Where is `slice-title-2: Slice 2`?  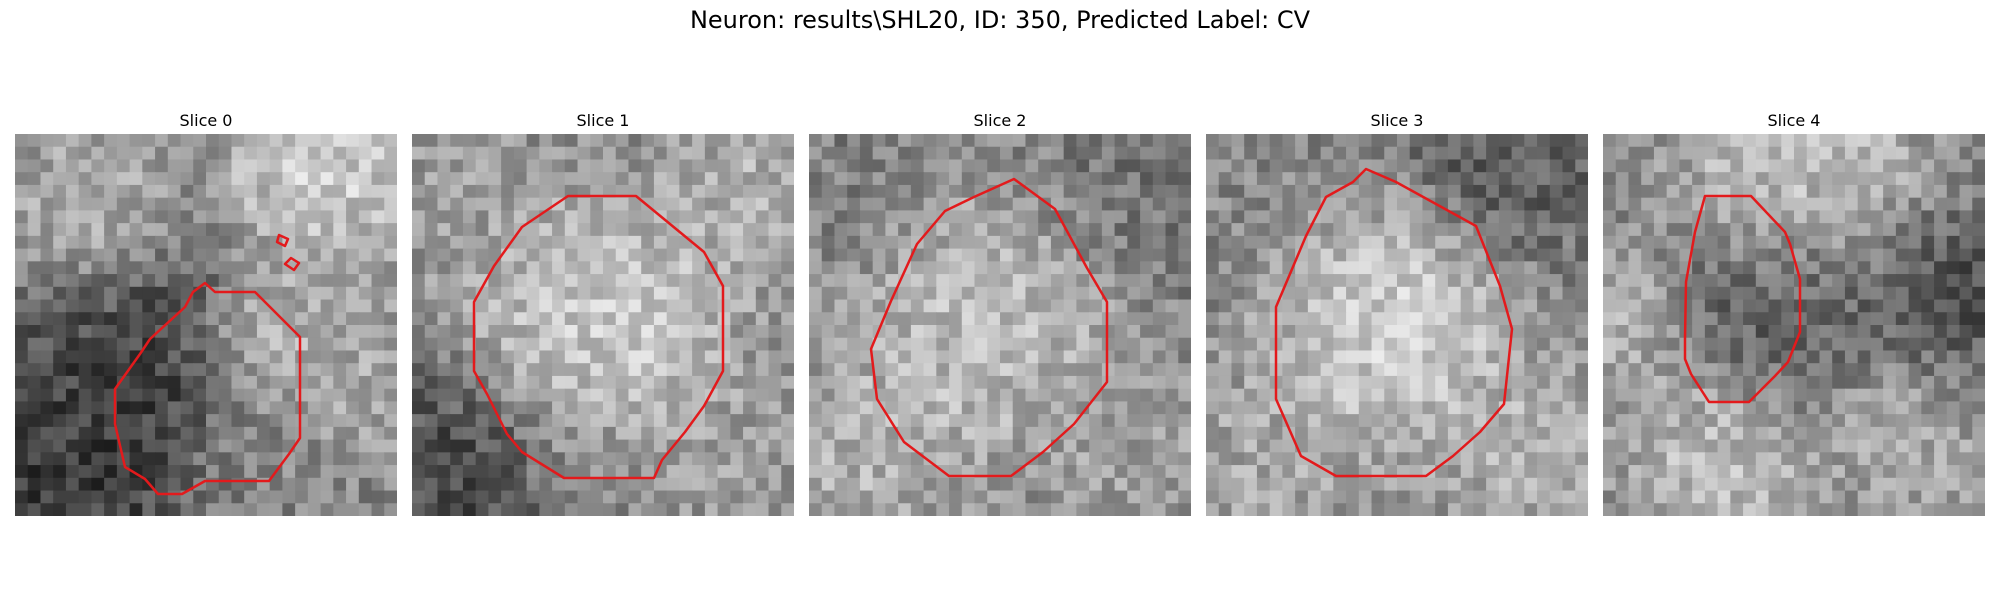 slice-title-2: Slice 2 is located at coordinates (1000, 121).